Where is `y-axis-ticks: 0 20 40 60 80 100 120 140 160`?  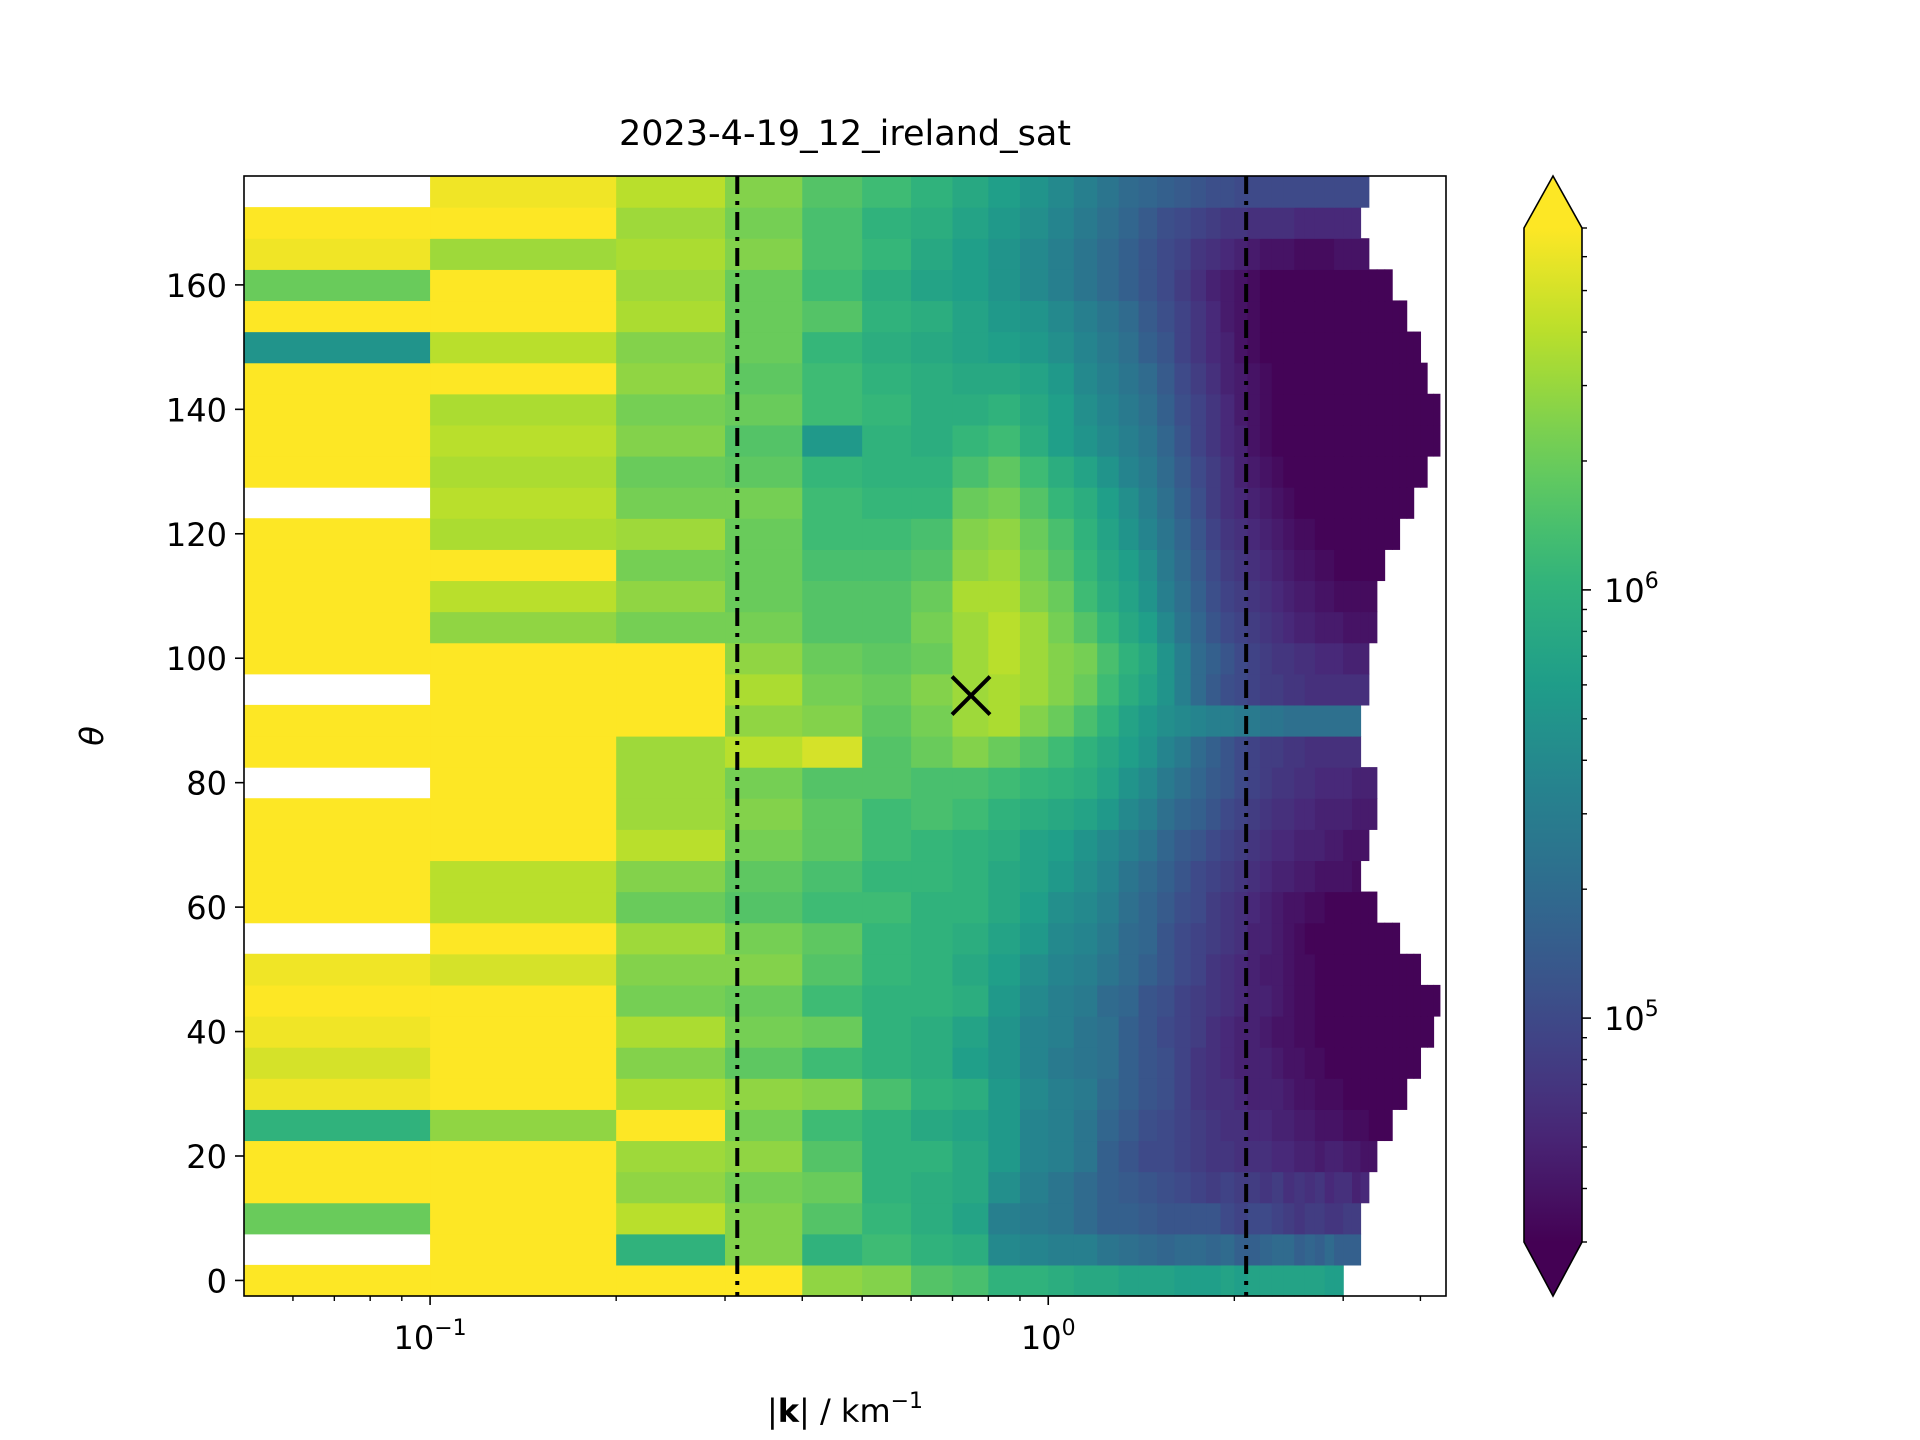
y-axis-ticks: 0 20 40 60 80 100 120 140 160 is located at coordinates (205, 783).